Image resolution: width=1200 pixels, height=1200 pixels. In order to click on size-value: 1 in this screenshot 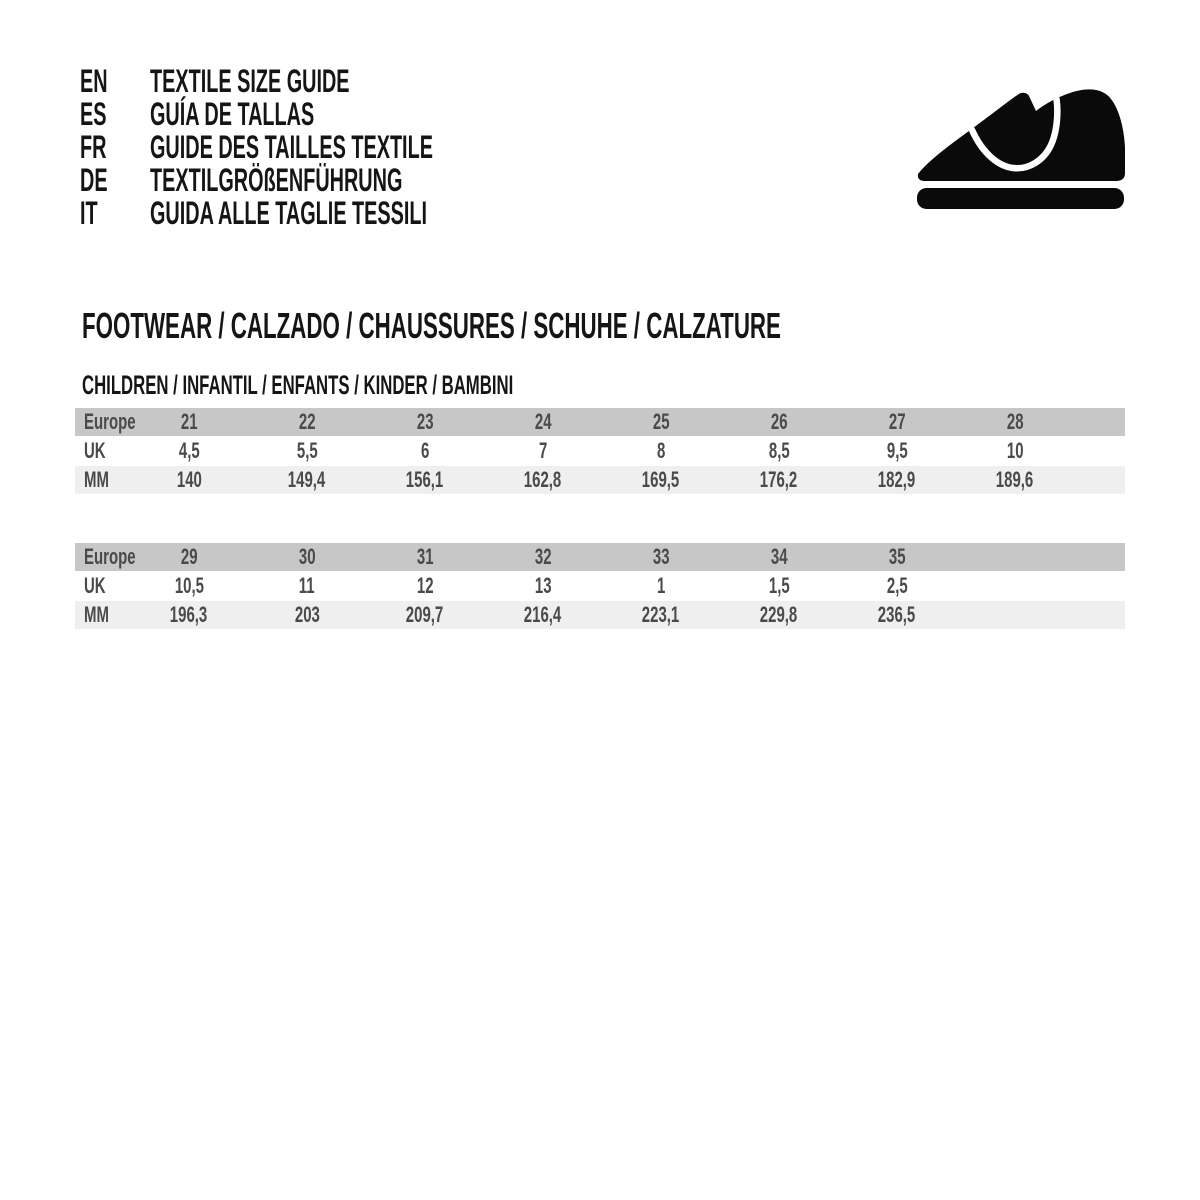, I will do `click(661, 585)`.